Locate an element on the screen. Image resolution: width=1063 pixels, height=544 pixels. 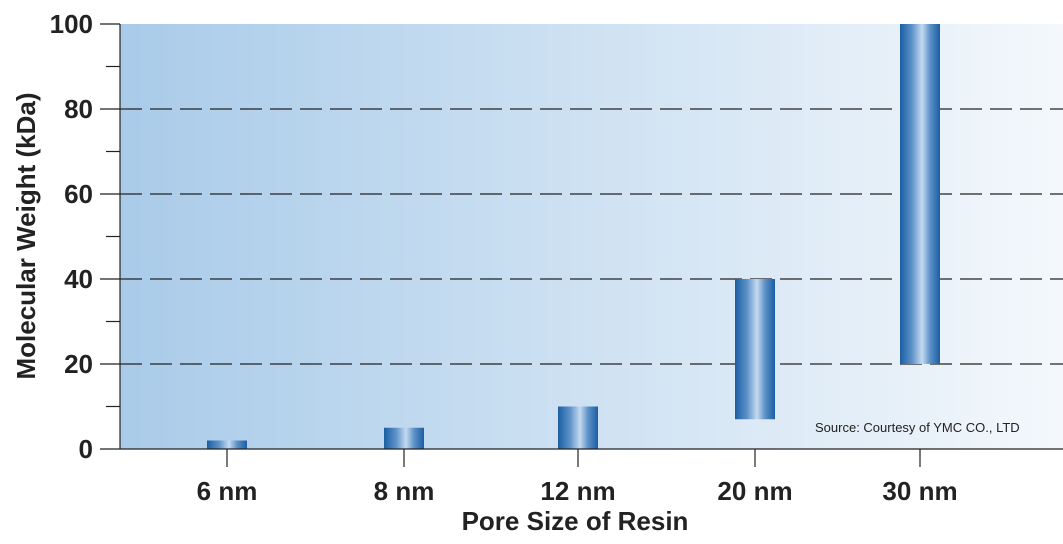
x-tick-label: 8 nm is located at coordinates (404, 491).